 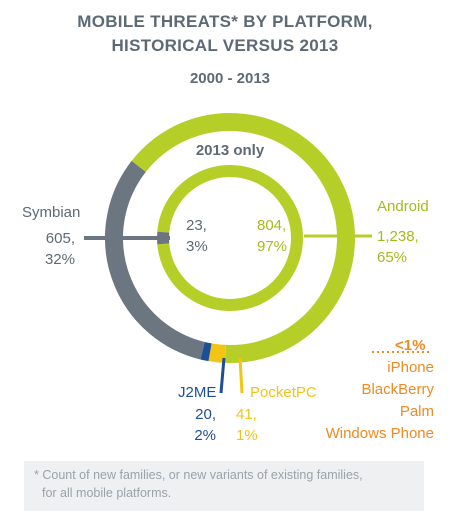 I want to click on pocketpc-pct-label: 1%, so click(x=247, y=435).